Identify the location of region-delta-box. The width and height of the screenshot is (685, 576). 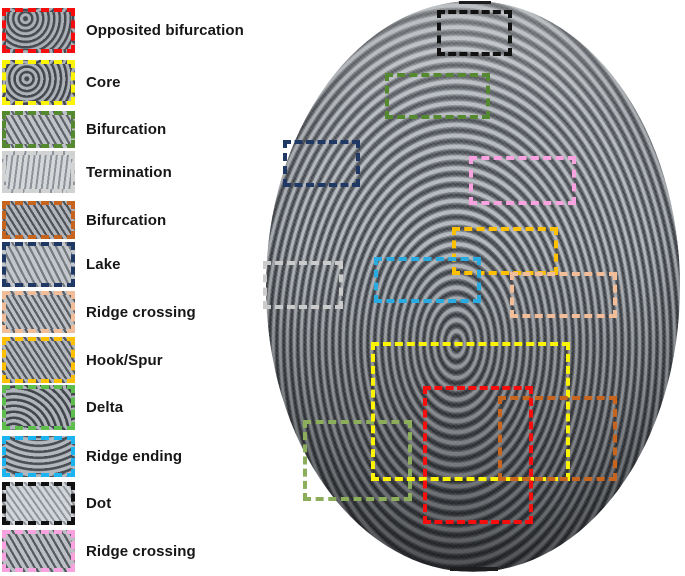
(357, 460).